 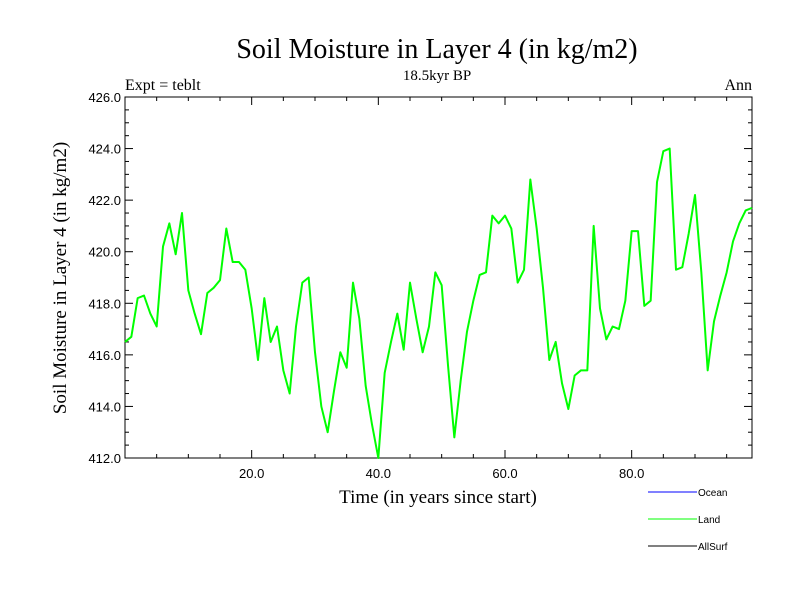 I want to click on experiment-label: Expt = teblt, so click(x=163, y=85).